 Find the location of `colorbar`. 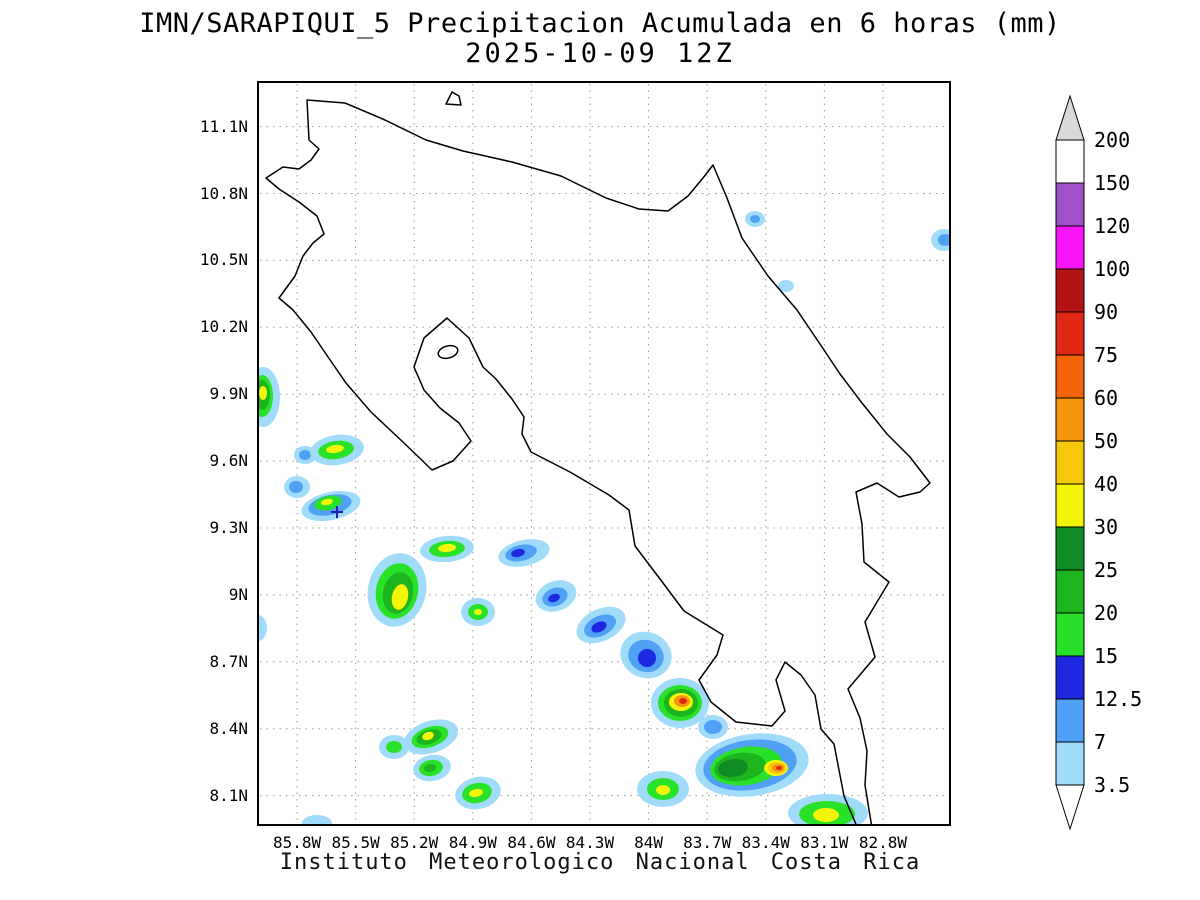

colorbar is located at coordinates (1070, 462).